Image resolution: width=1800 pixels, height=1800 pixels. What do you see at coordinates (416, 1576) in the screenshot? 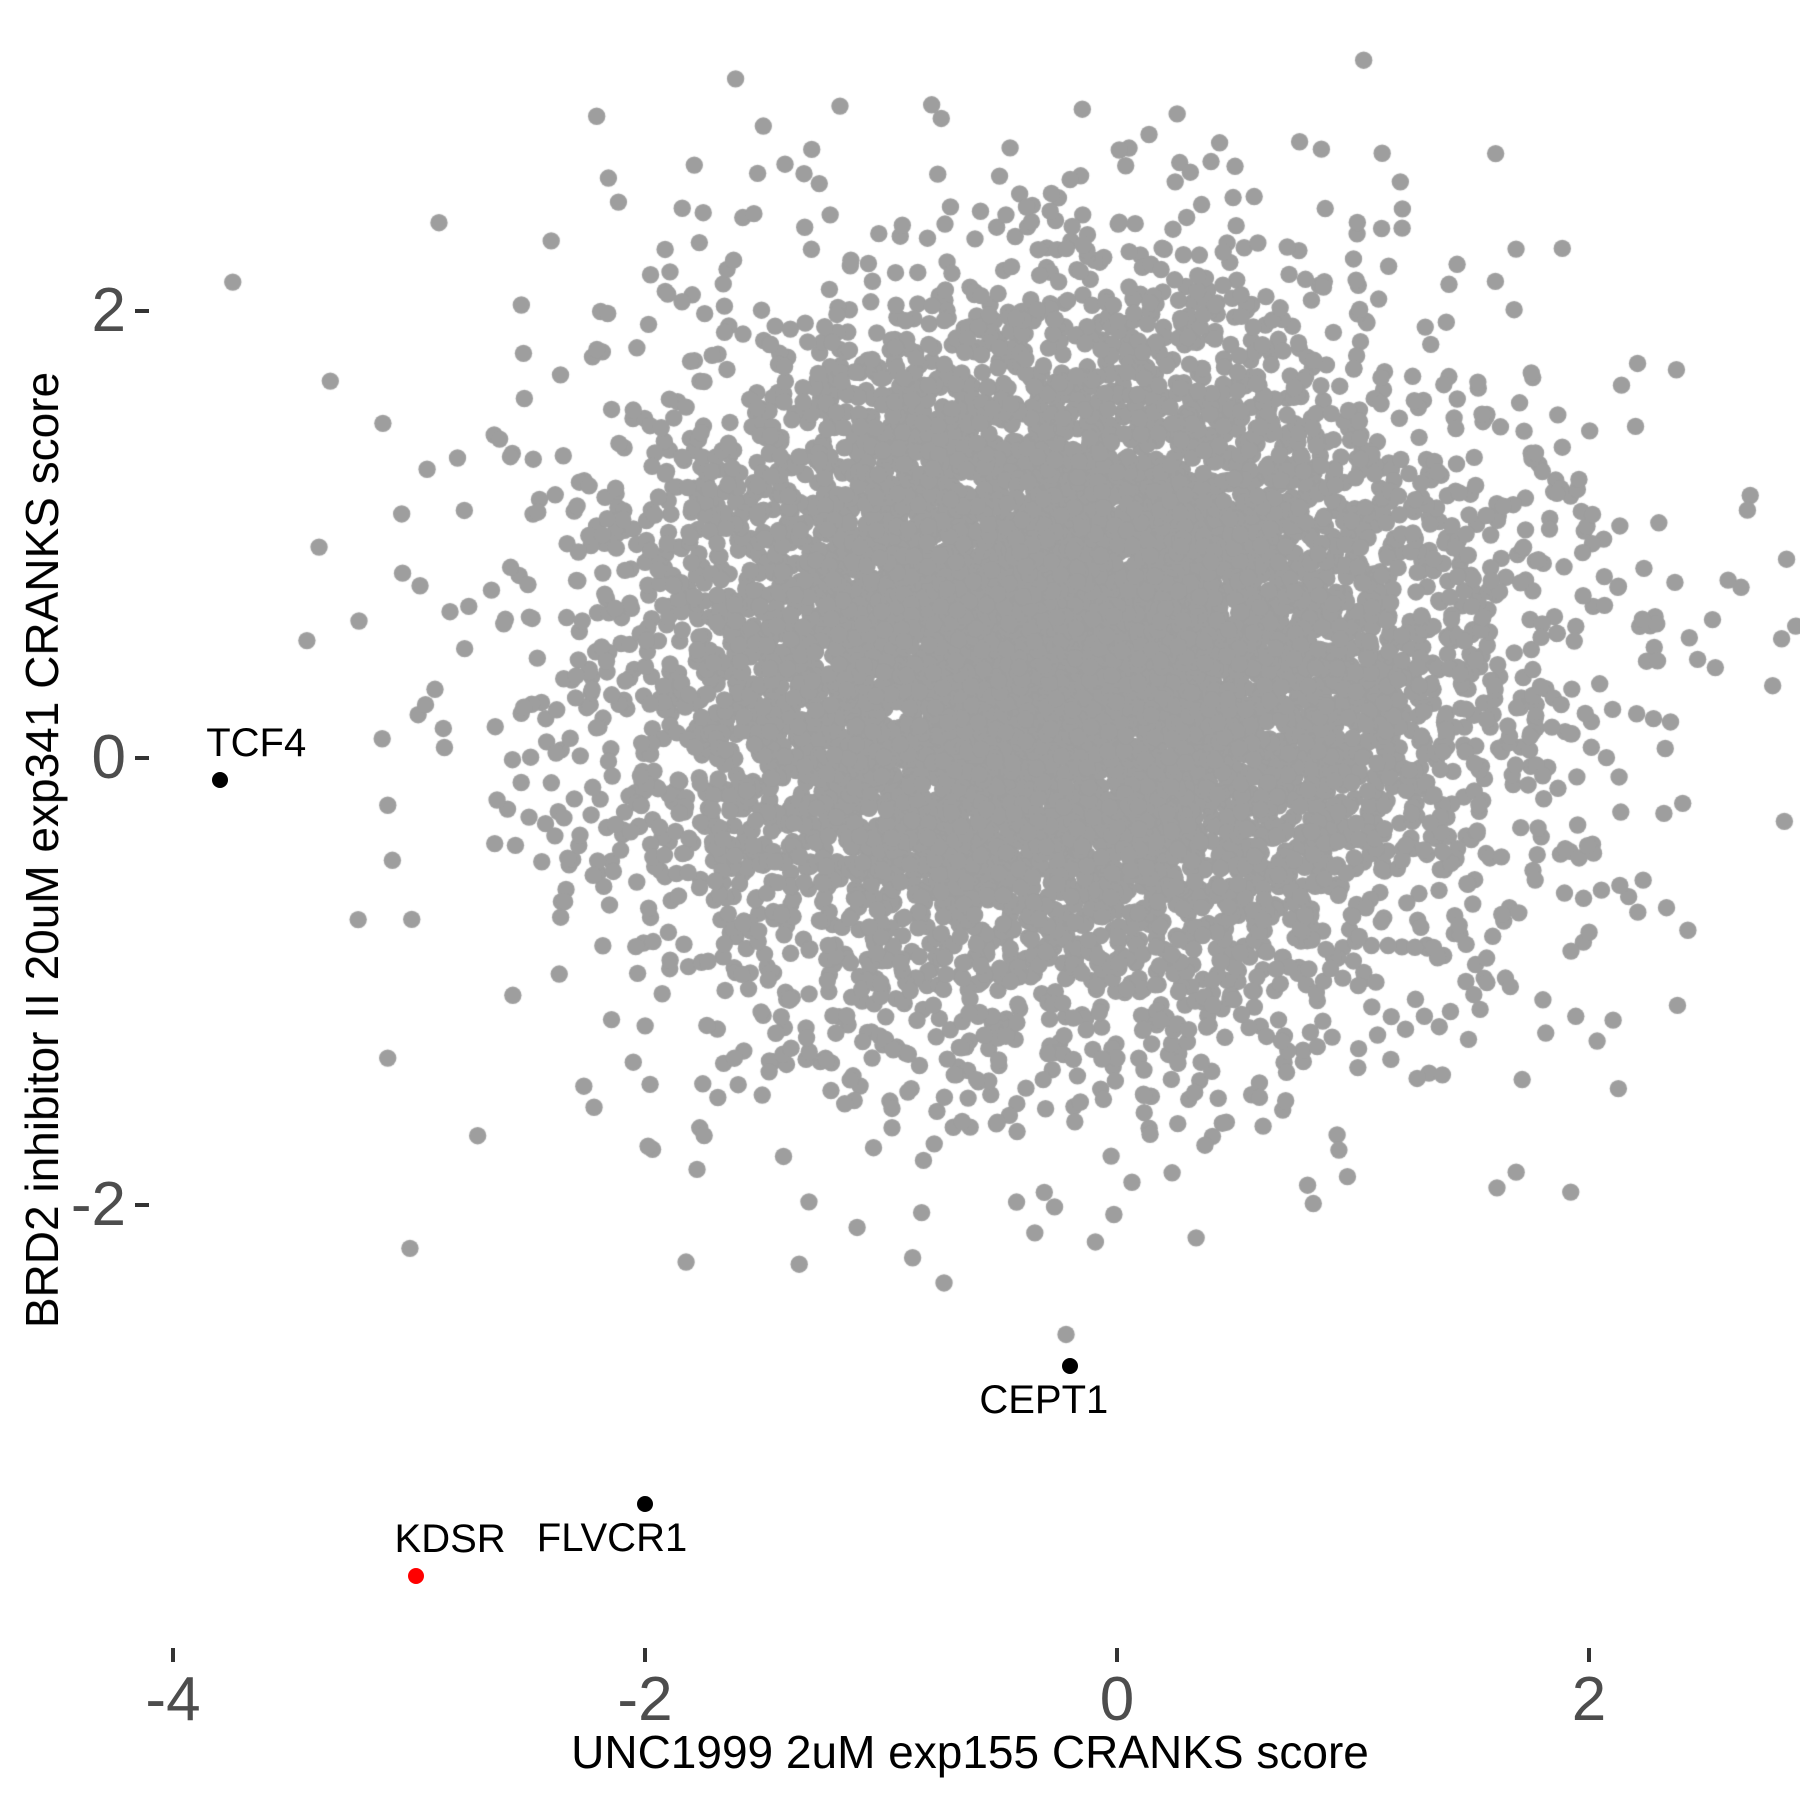
I see `gene-point-kdsr` at bounding box center [416, 1576].